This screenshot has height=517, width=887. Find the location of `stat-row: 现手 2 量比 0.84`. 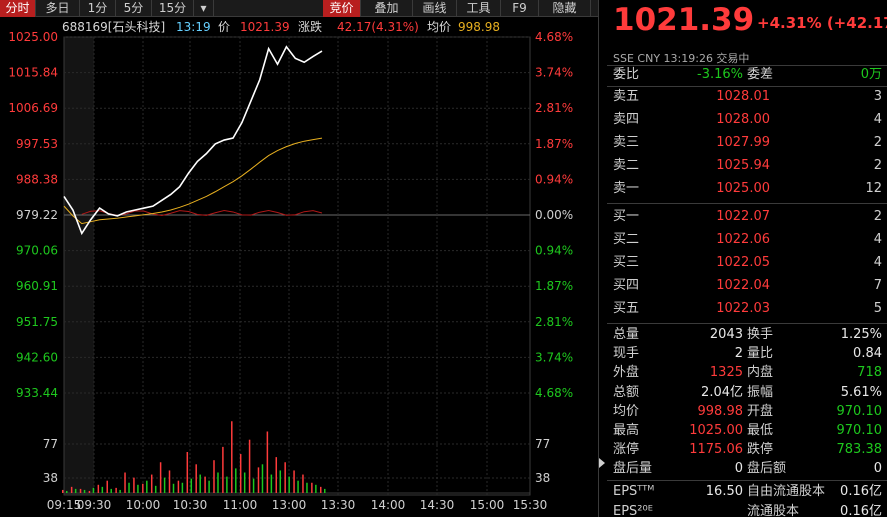

stat-row: 现手 2 量比 0.84 is located at coordinates (743, 354).